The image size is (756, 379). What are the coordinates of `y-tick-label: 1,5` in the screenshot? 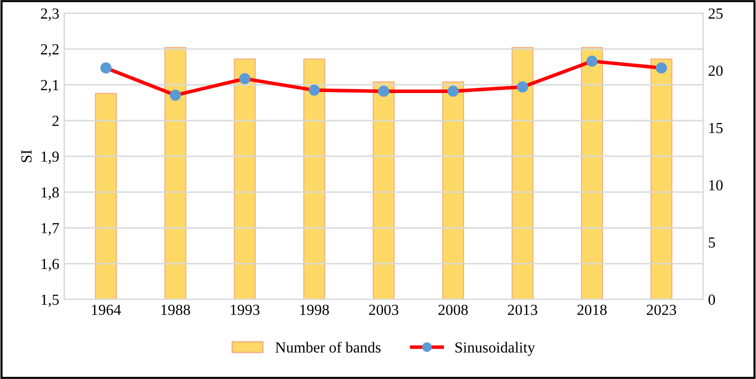 It's located at (50, 301).